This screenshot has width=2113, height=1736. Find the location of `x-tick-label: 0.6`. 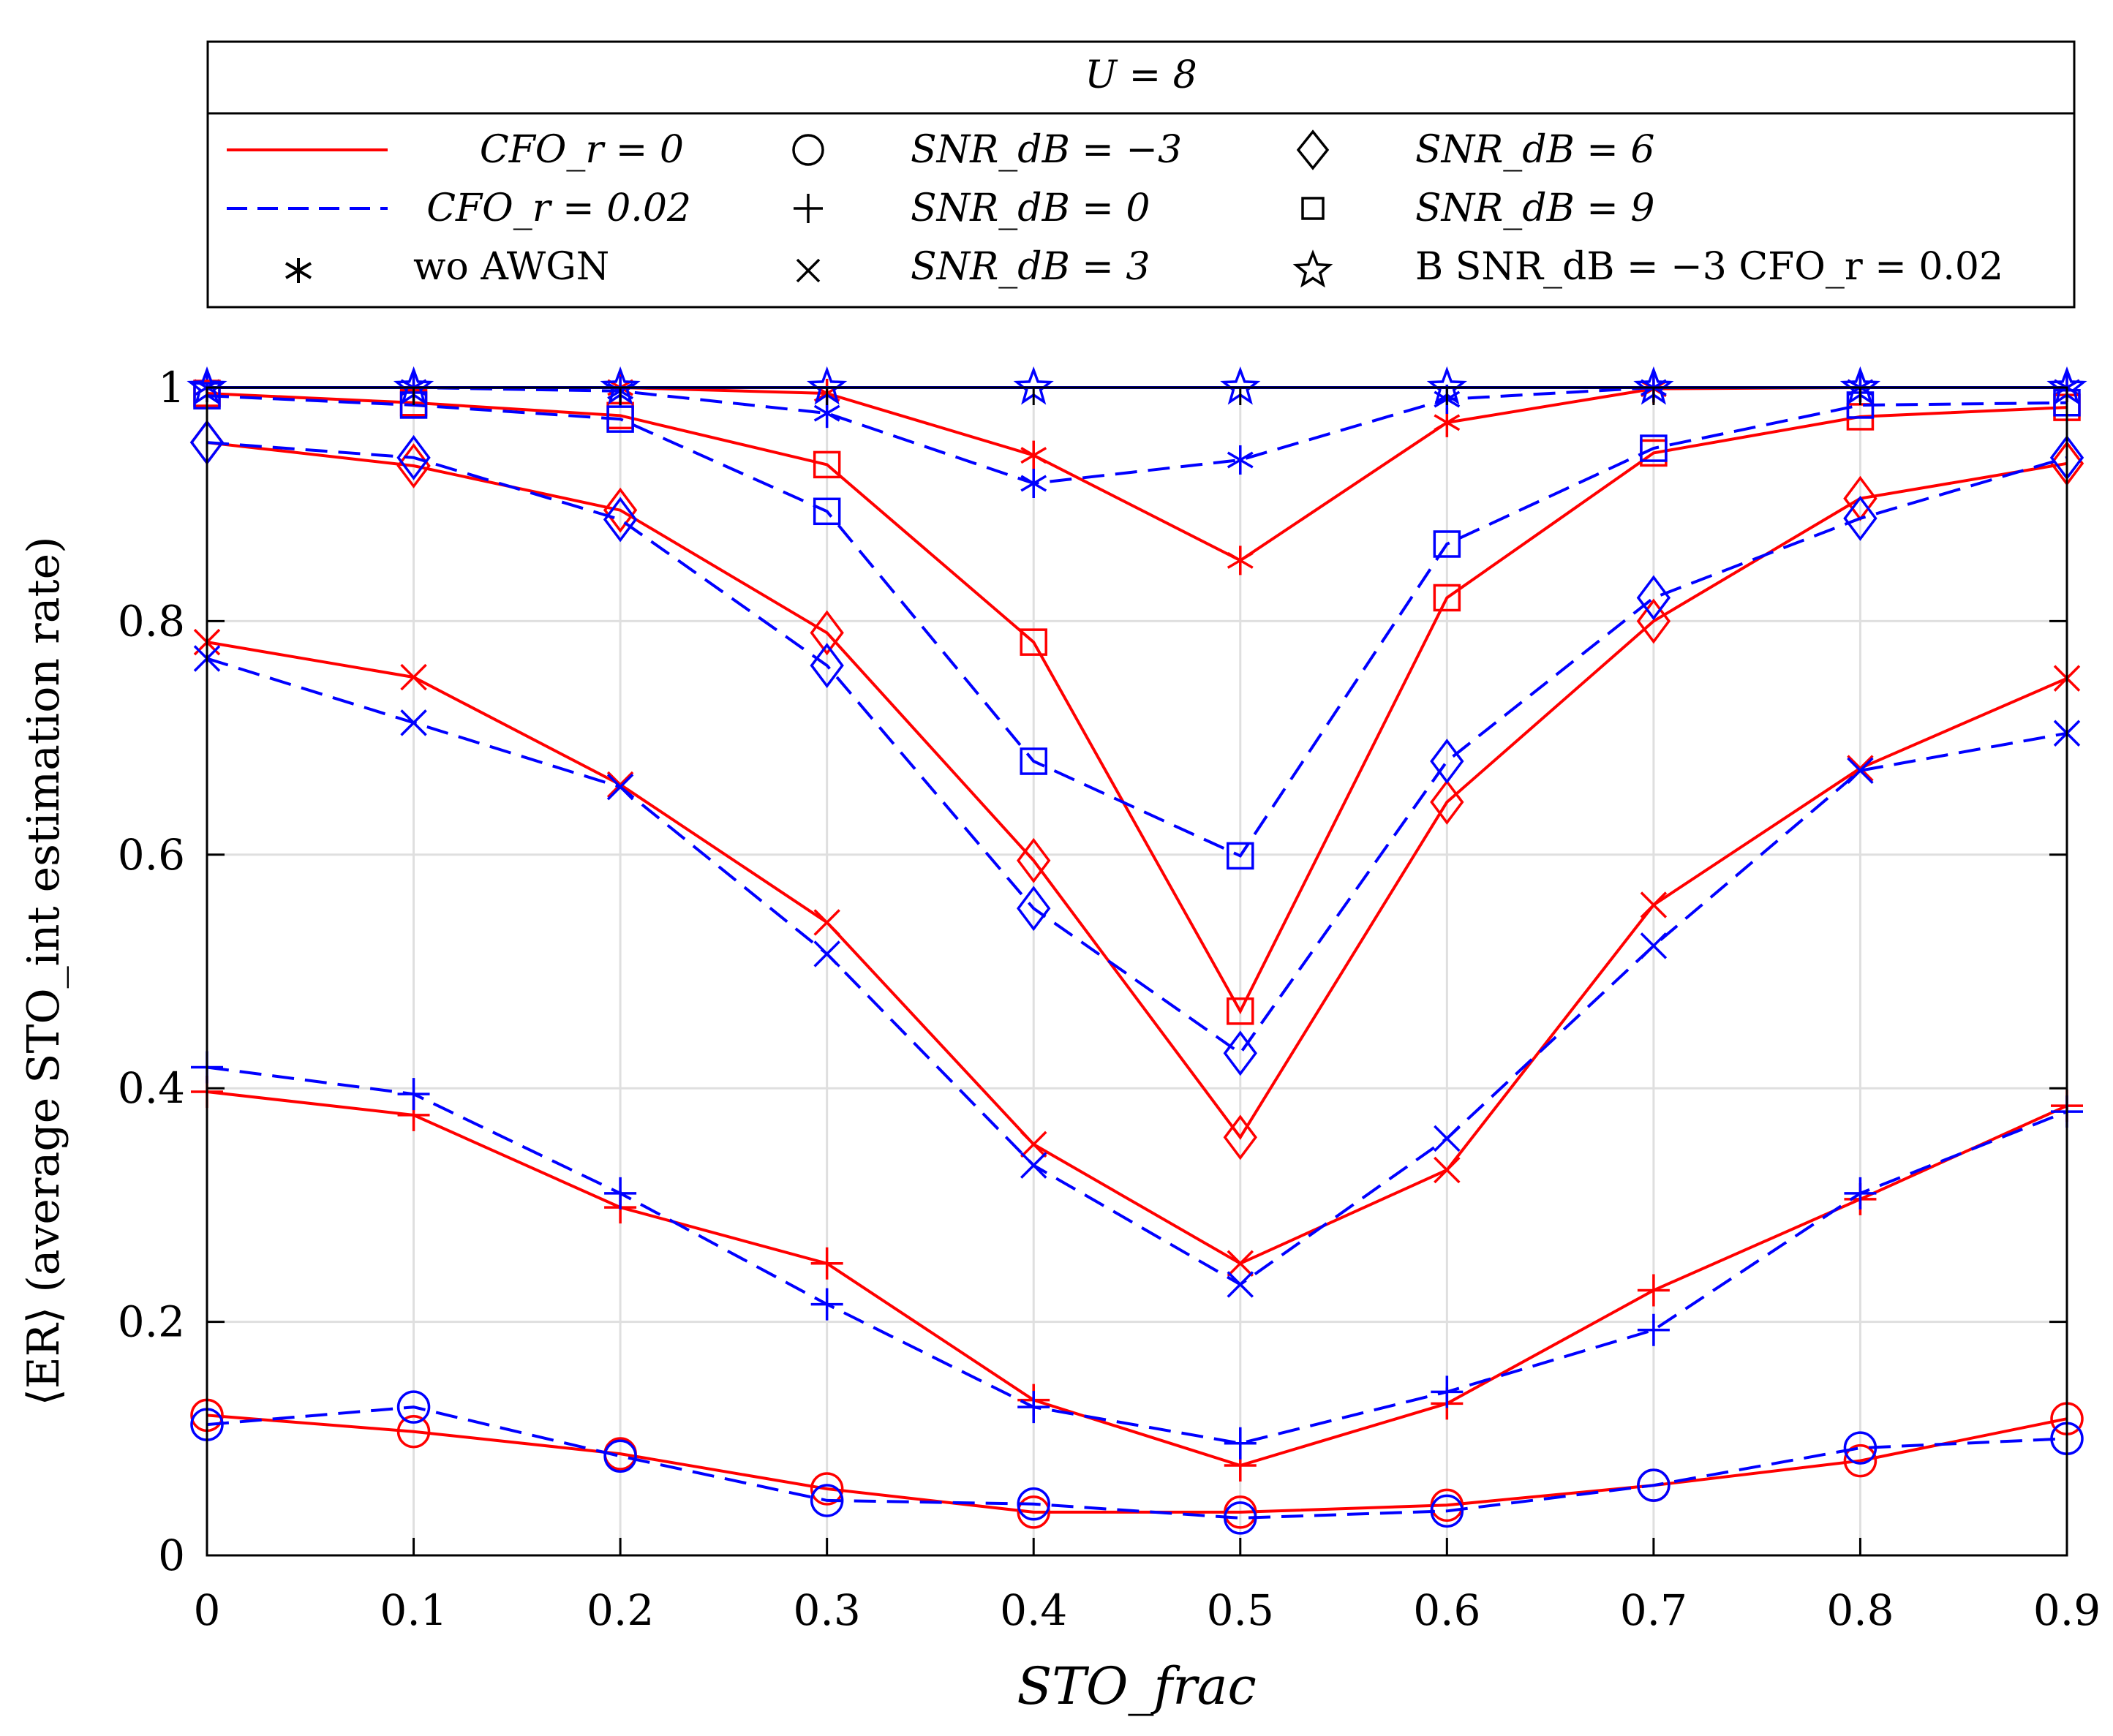

x-tick-label: 0.6 is located at coordinates (1446, 1610).